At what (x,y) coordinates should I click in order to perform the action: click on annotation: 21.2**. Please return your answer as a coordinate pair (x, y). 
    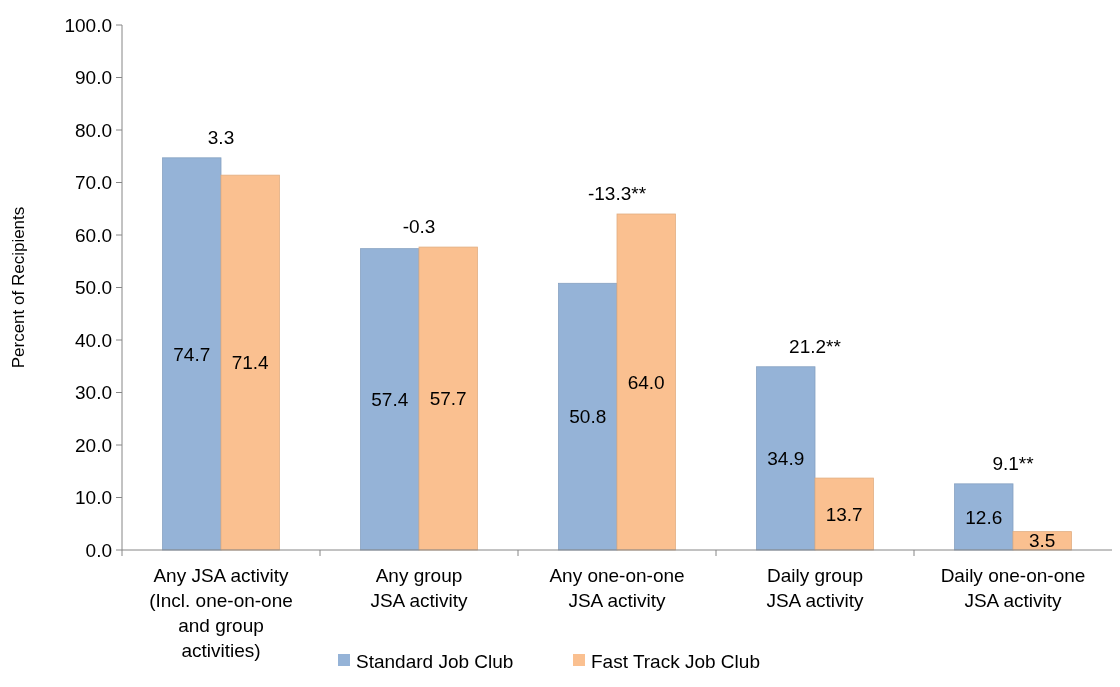
    Looking at the image, I should click on (815, 346).